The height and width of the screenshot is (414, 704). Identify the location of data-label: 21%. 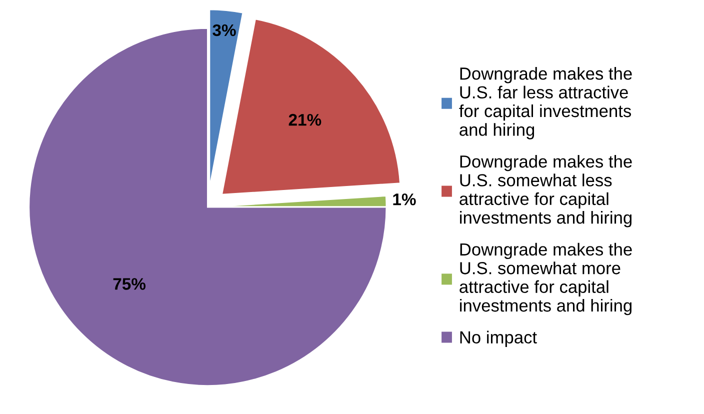
(305, 120).